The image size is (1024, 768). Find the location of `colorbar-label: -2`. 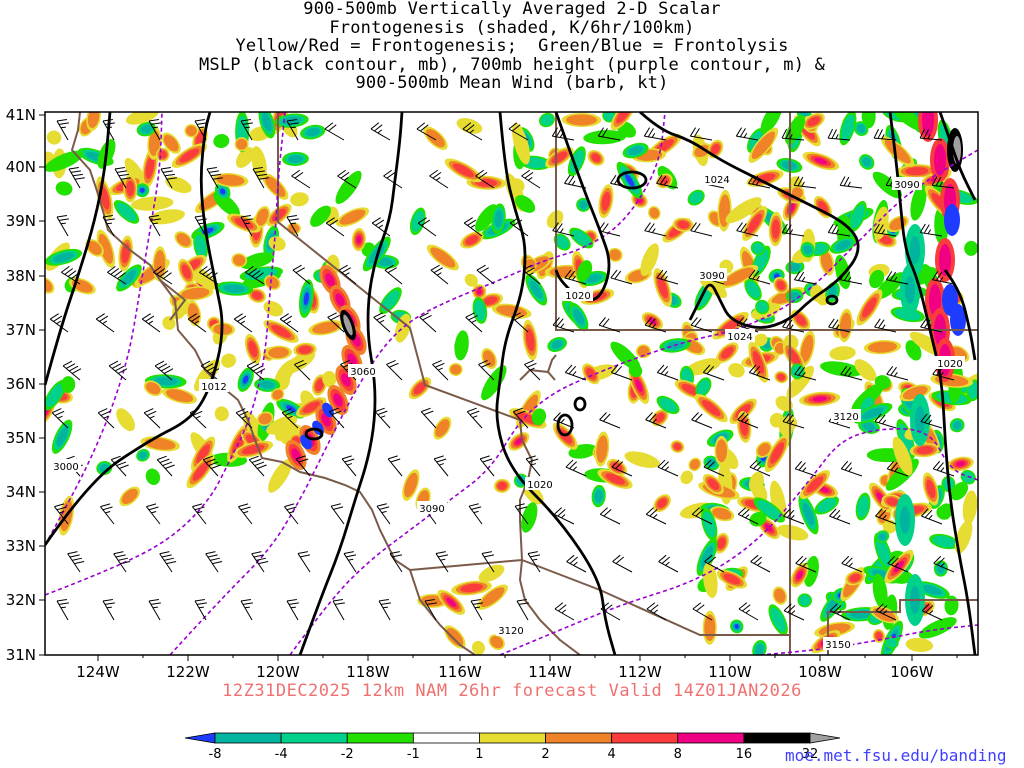

colorbar-label: -2 is located at coordinates (347, 754).